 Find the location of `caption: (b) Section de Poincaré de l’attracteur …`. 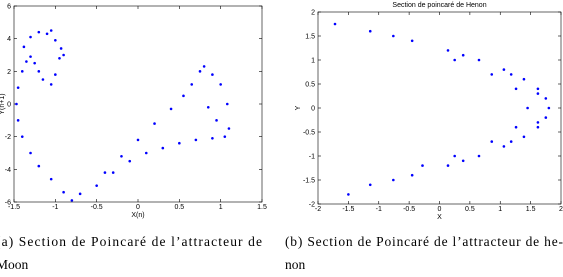

caption: (b) Section de Poincaré de l’attracteur … is located at coordinates (424, 241).